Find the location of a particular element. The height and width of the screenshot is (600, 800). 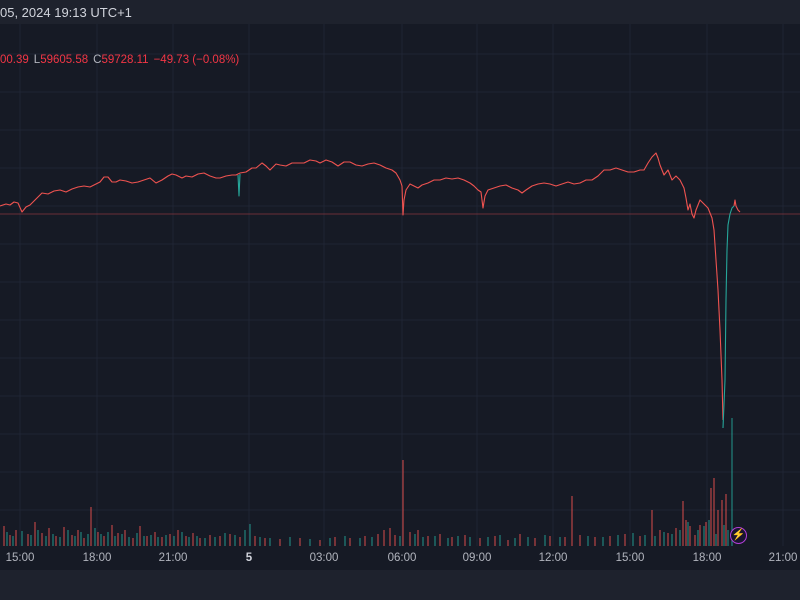

ohlc-close-label: C is located at coordinates (97, 60).